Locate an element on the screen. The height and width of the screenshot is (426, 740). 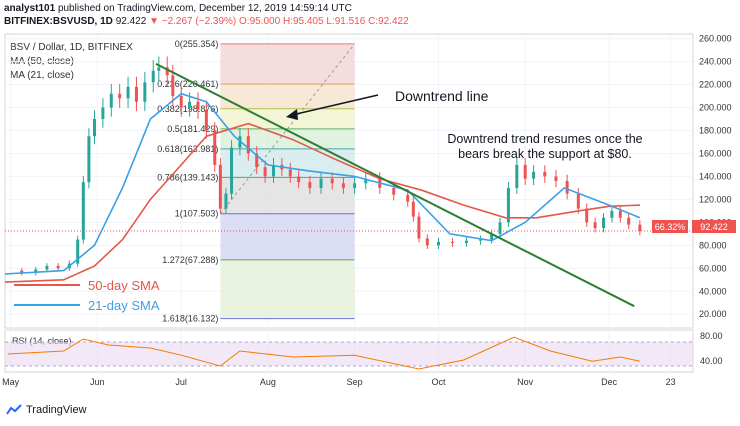
sma21-legend-label: 21-day SMA is located at coordinates (124, 305).